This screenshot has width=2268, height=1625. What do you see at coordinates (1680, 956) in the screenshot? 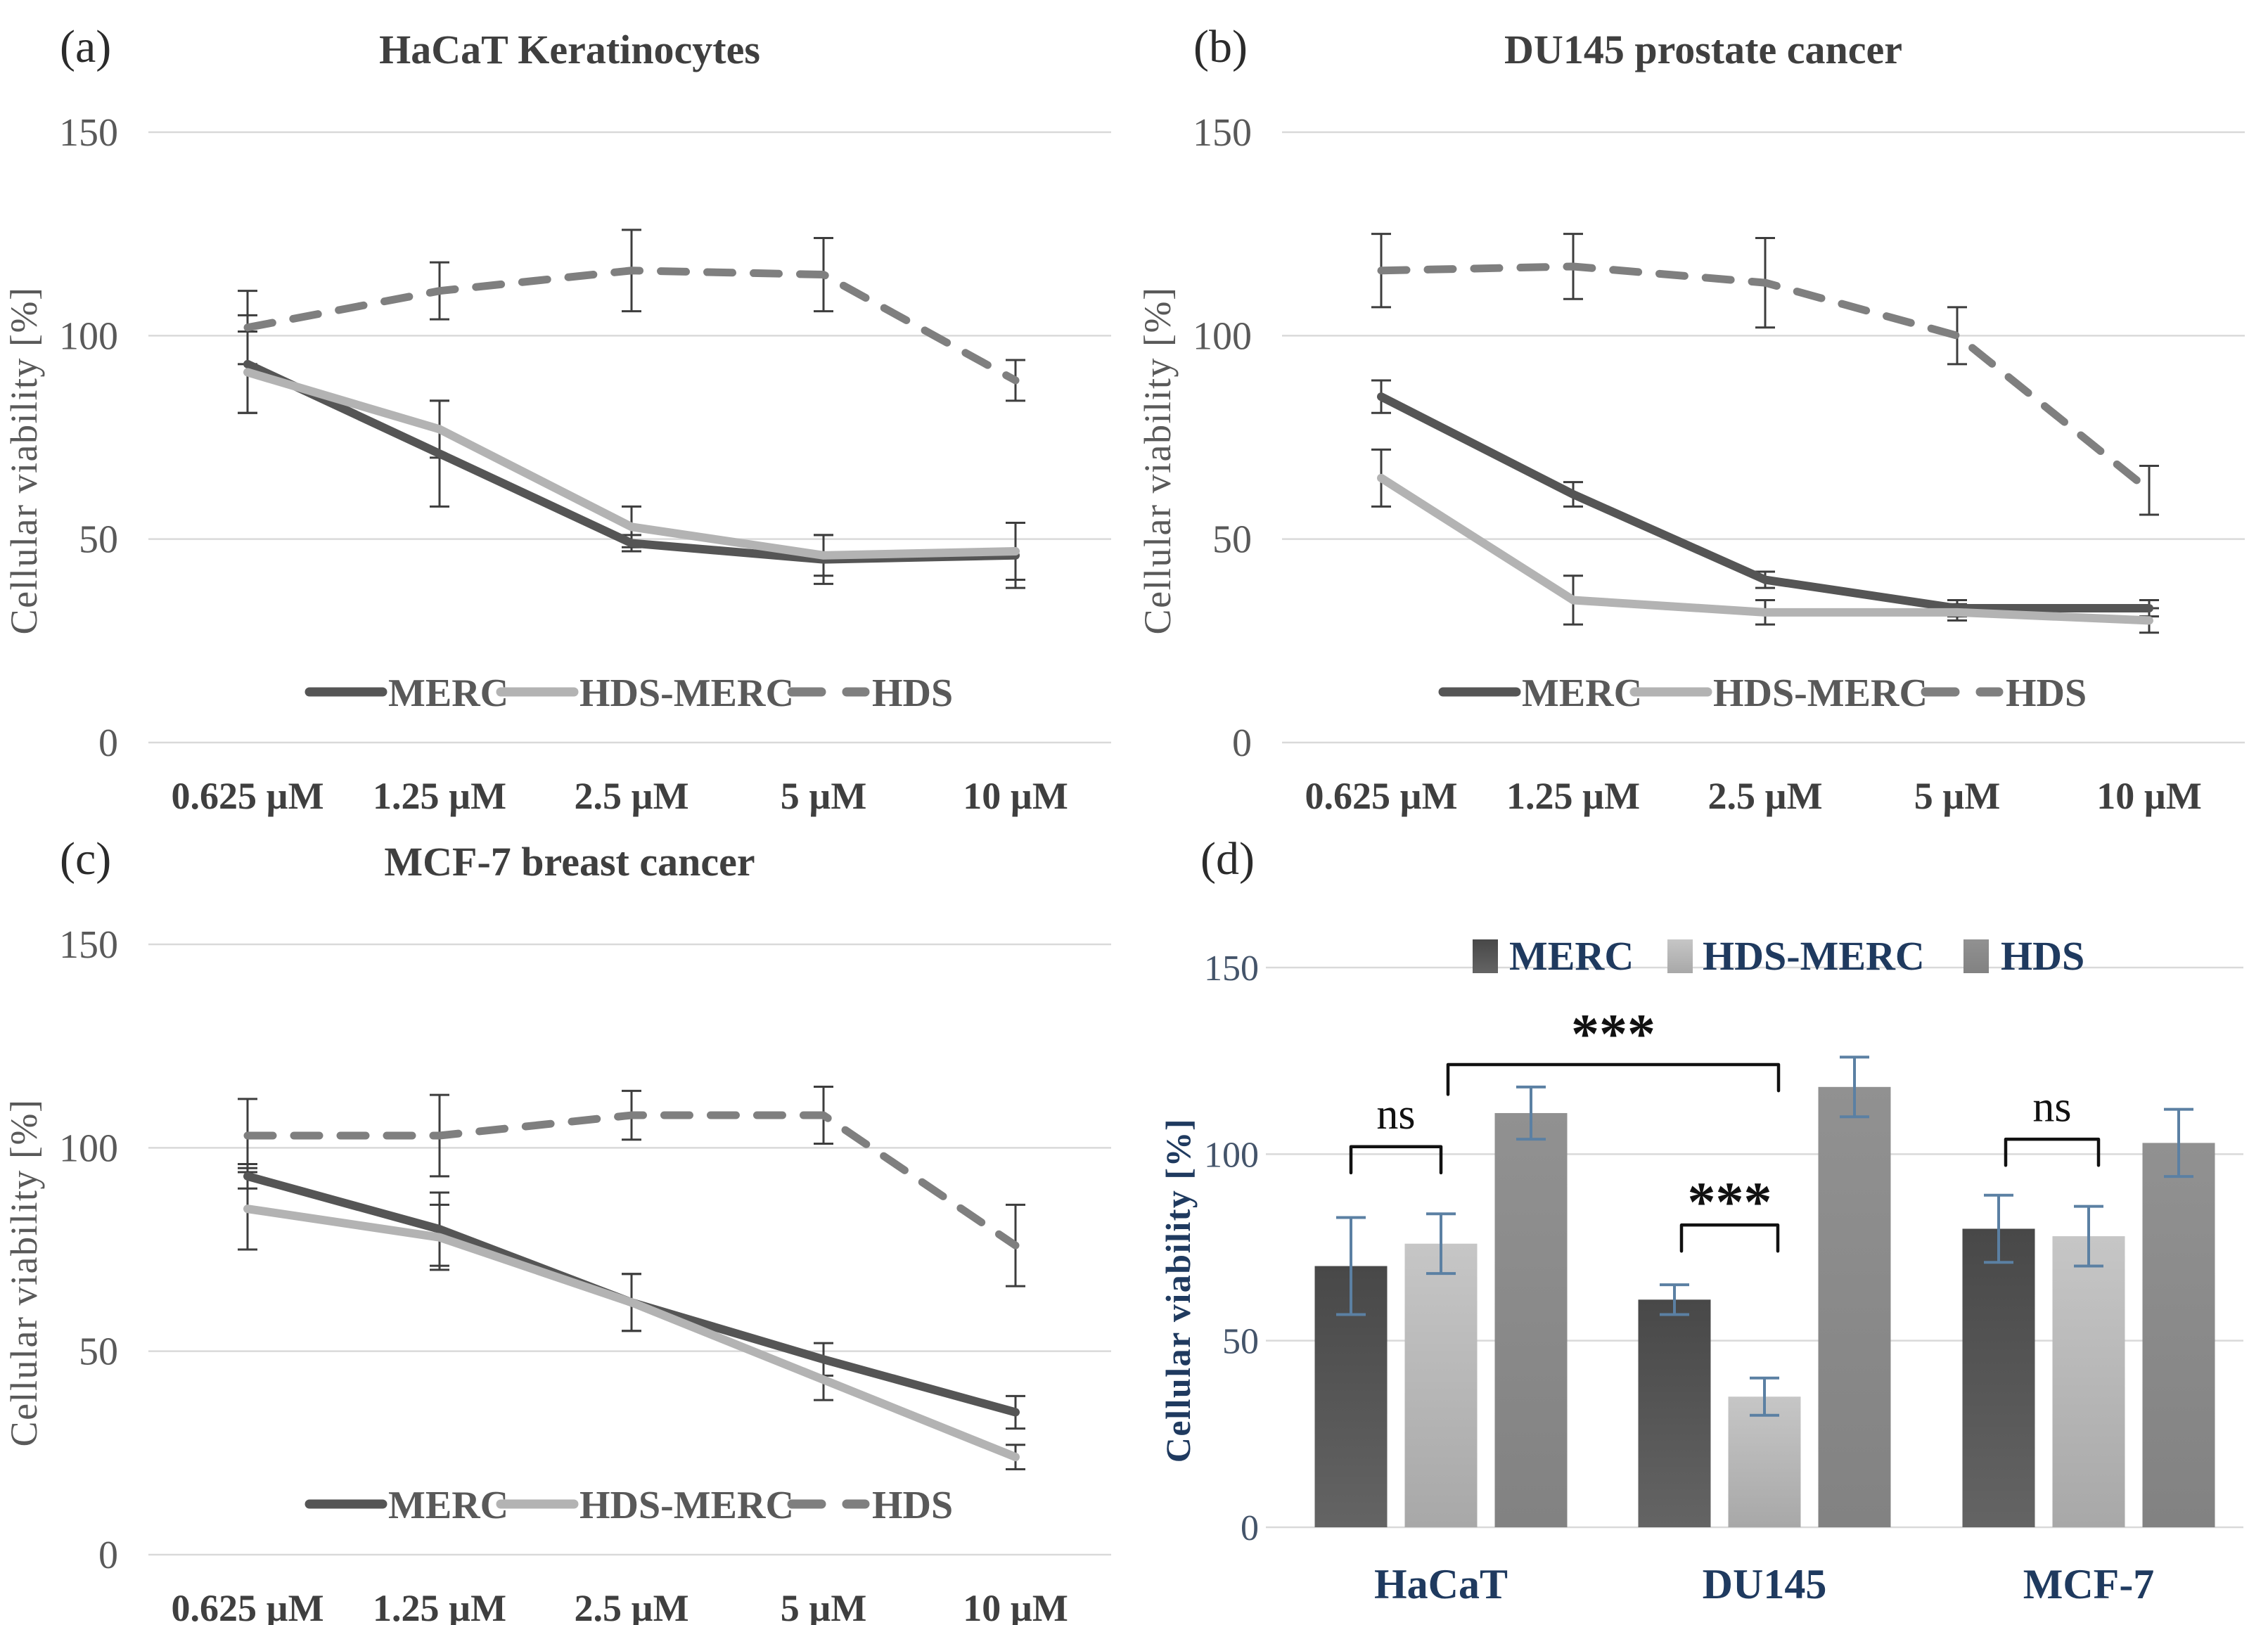
I see `legend-swatch-HDS-MERC` at bounding box center [1680, 956].